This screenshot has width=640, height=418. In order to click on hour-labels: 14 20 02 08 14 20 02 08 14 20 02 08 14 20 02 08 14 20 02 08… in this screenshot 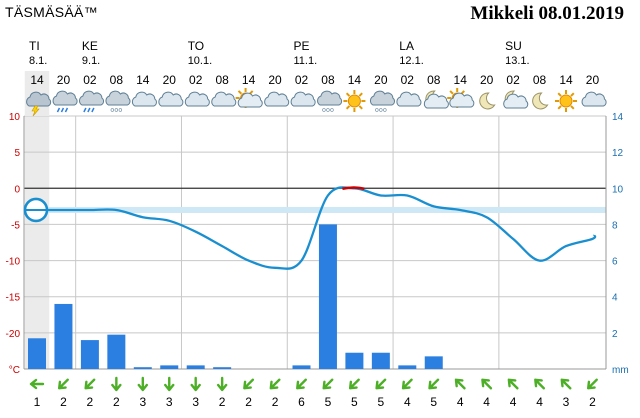, I will do `click(312, 93)`.